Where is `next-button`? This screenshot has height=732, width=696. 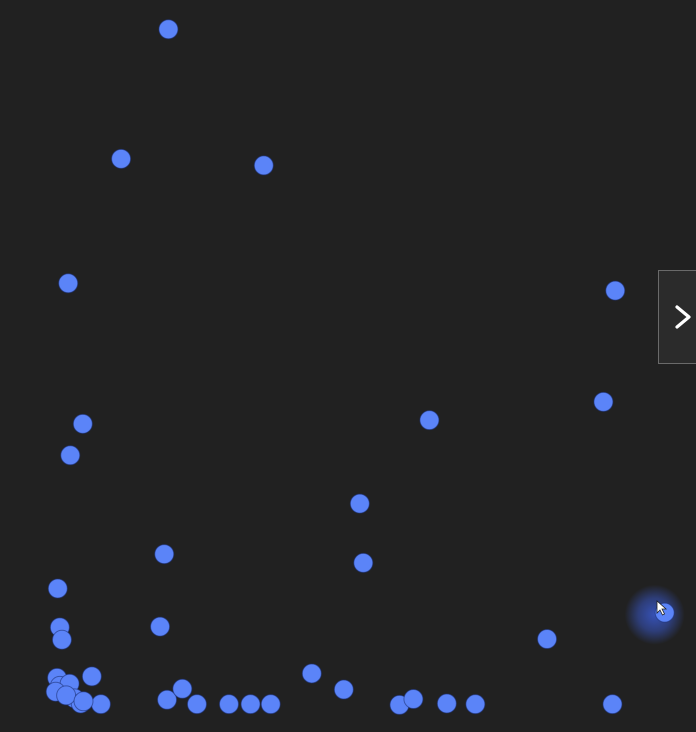 next-button is located at coordinates (677, 317).